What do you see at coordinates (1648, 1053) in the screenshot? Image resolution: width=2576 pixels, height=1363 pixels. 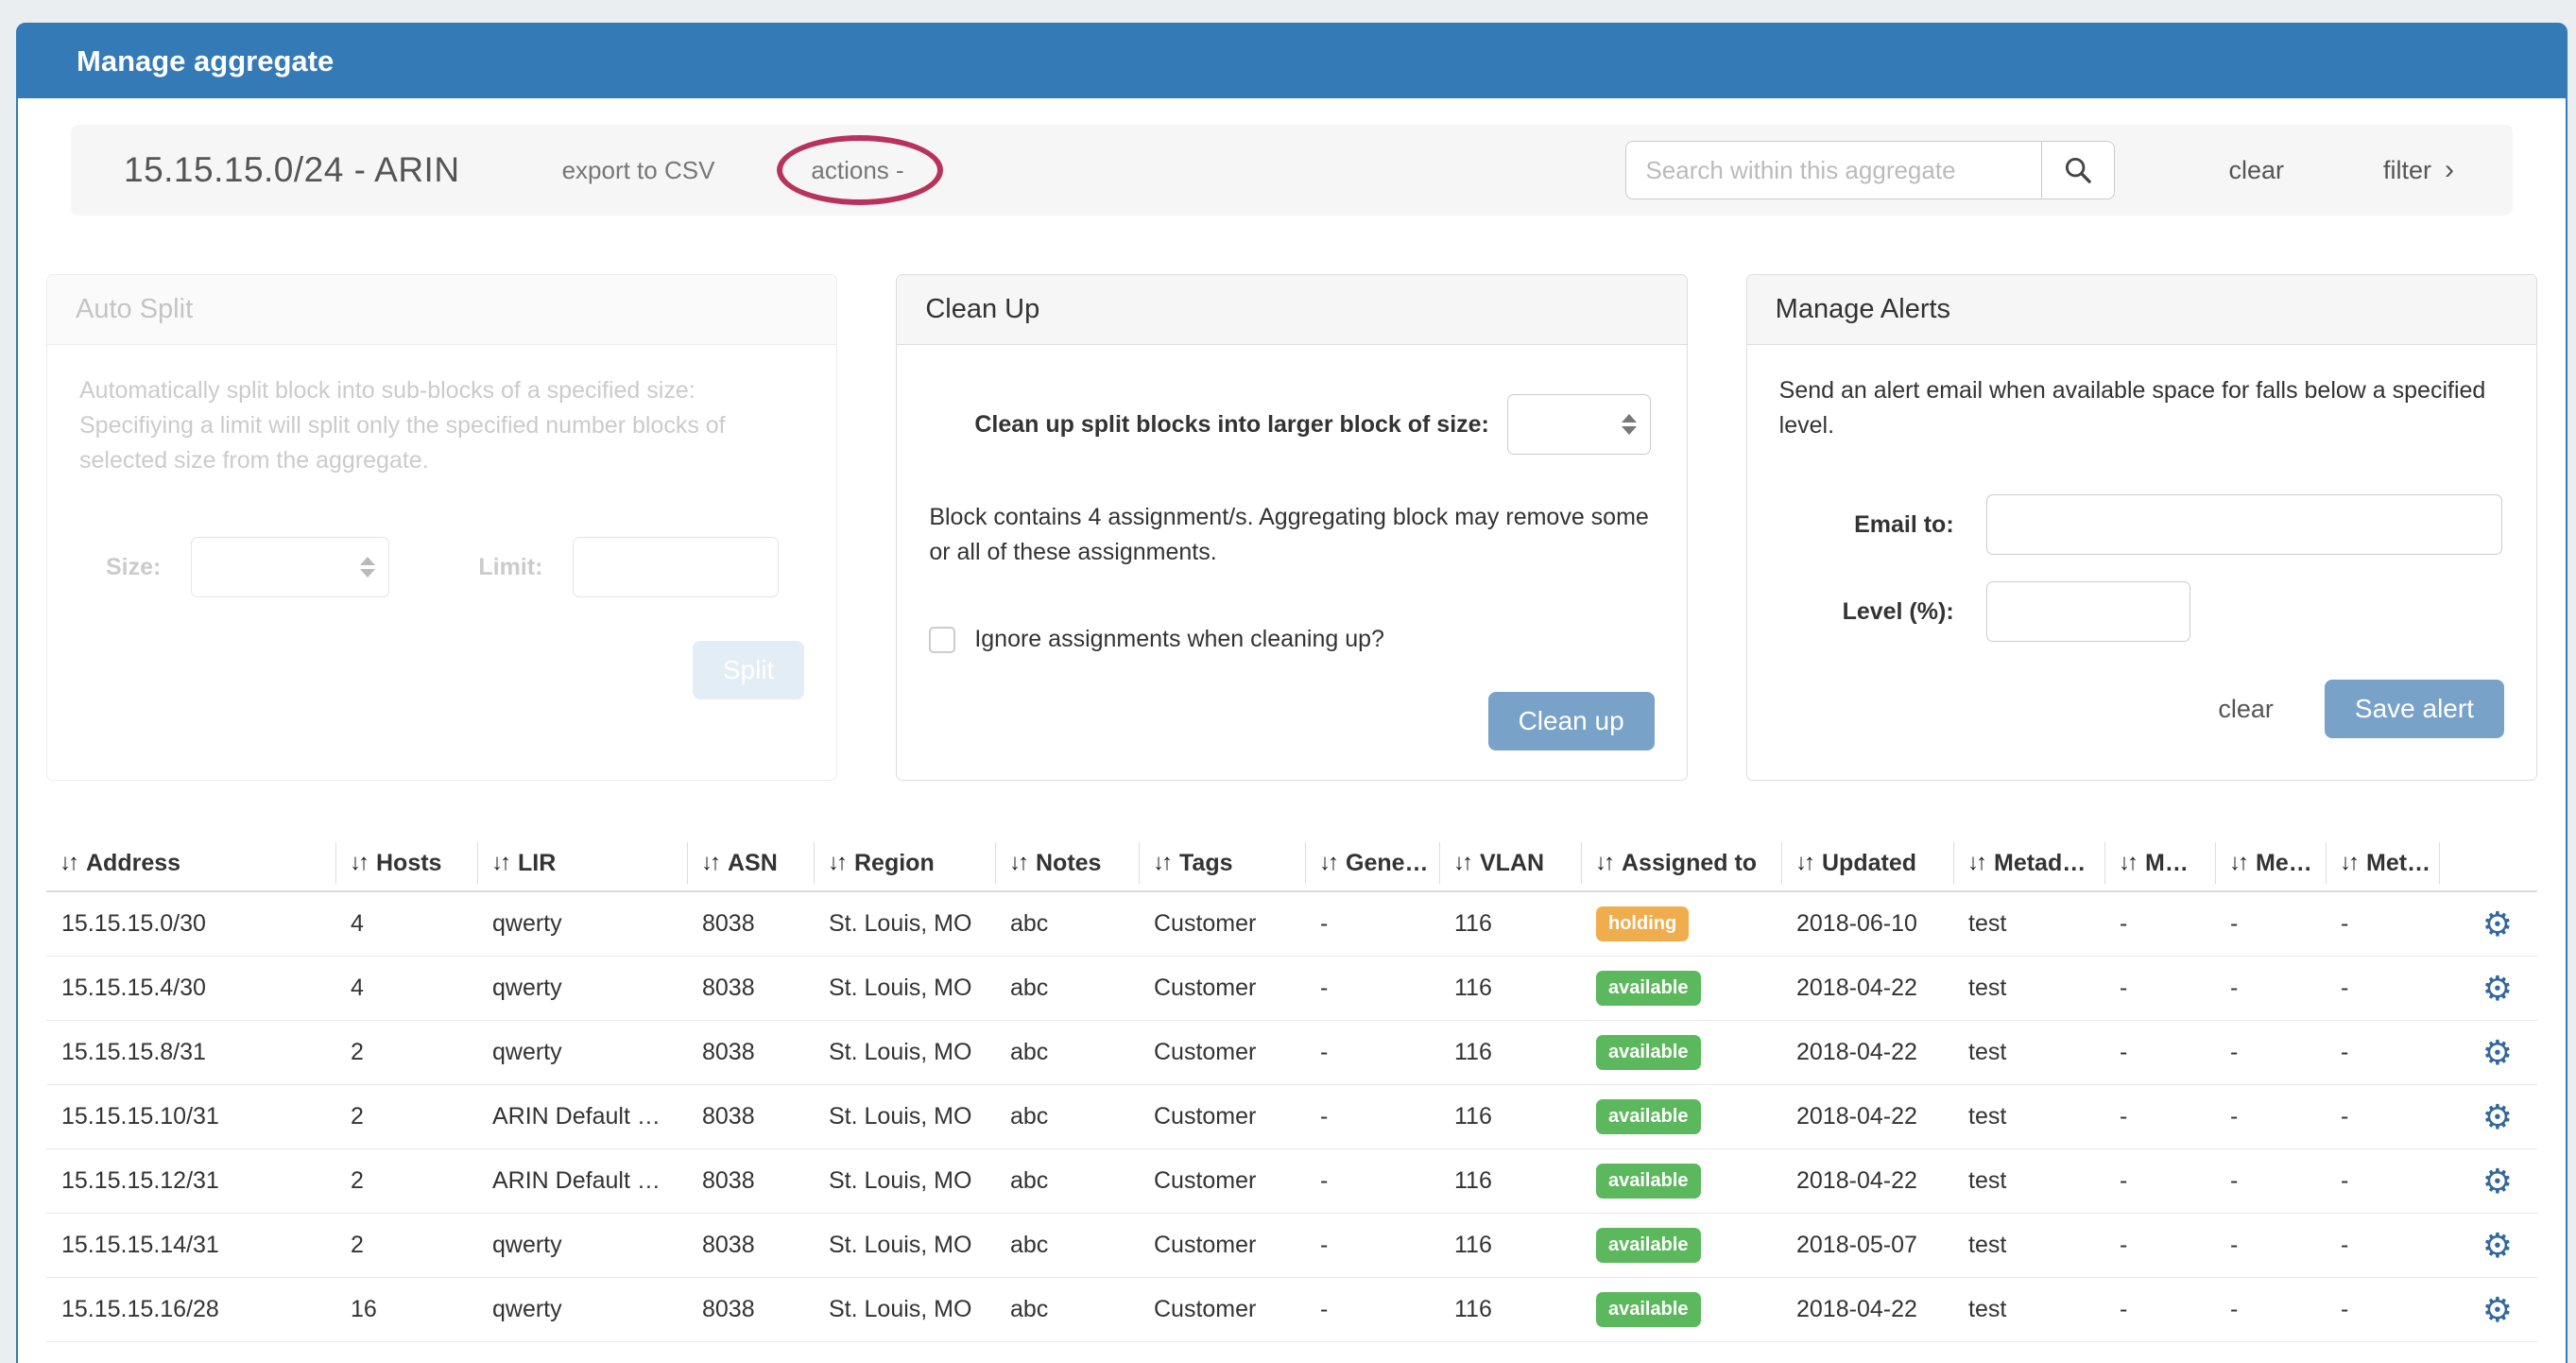 I see `status-badge: available` at bounding box center [1648, 1053].